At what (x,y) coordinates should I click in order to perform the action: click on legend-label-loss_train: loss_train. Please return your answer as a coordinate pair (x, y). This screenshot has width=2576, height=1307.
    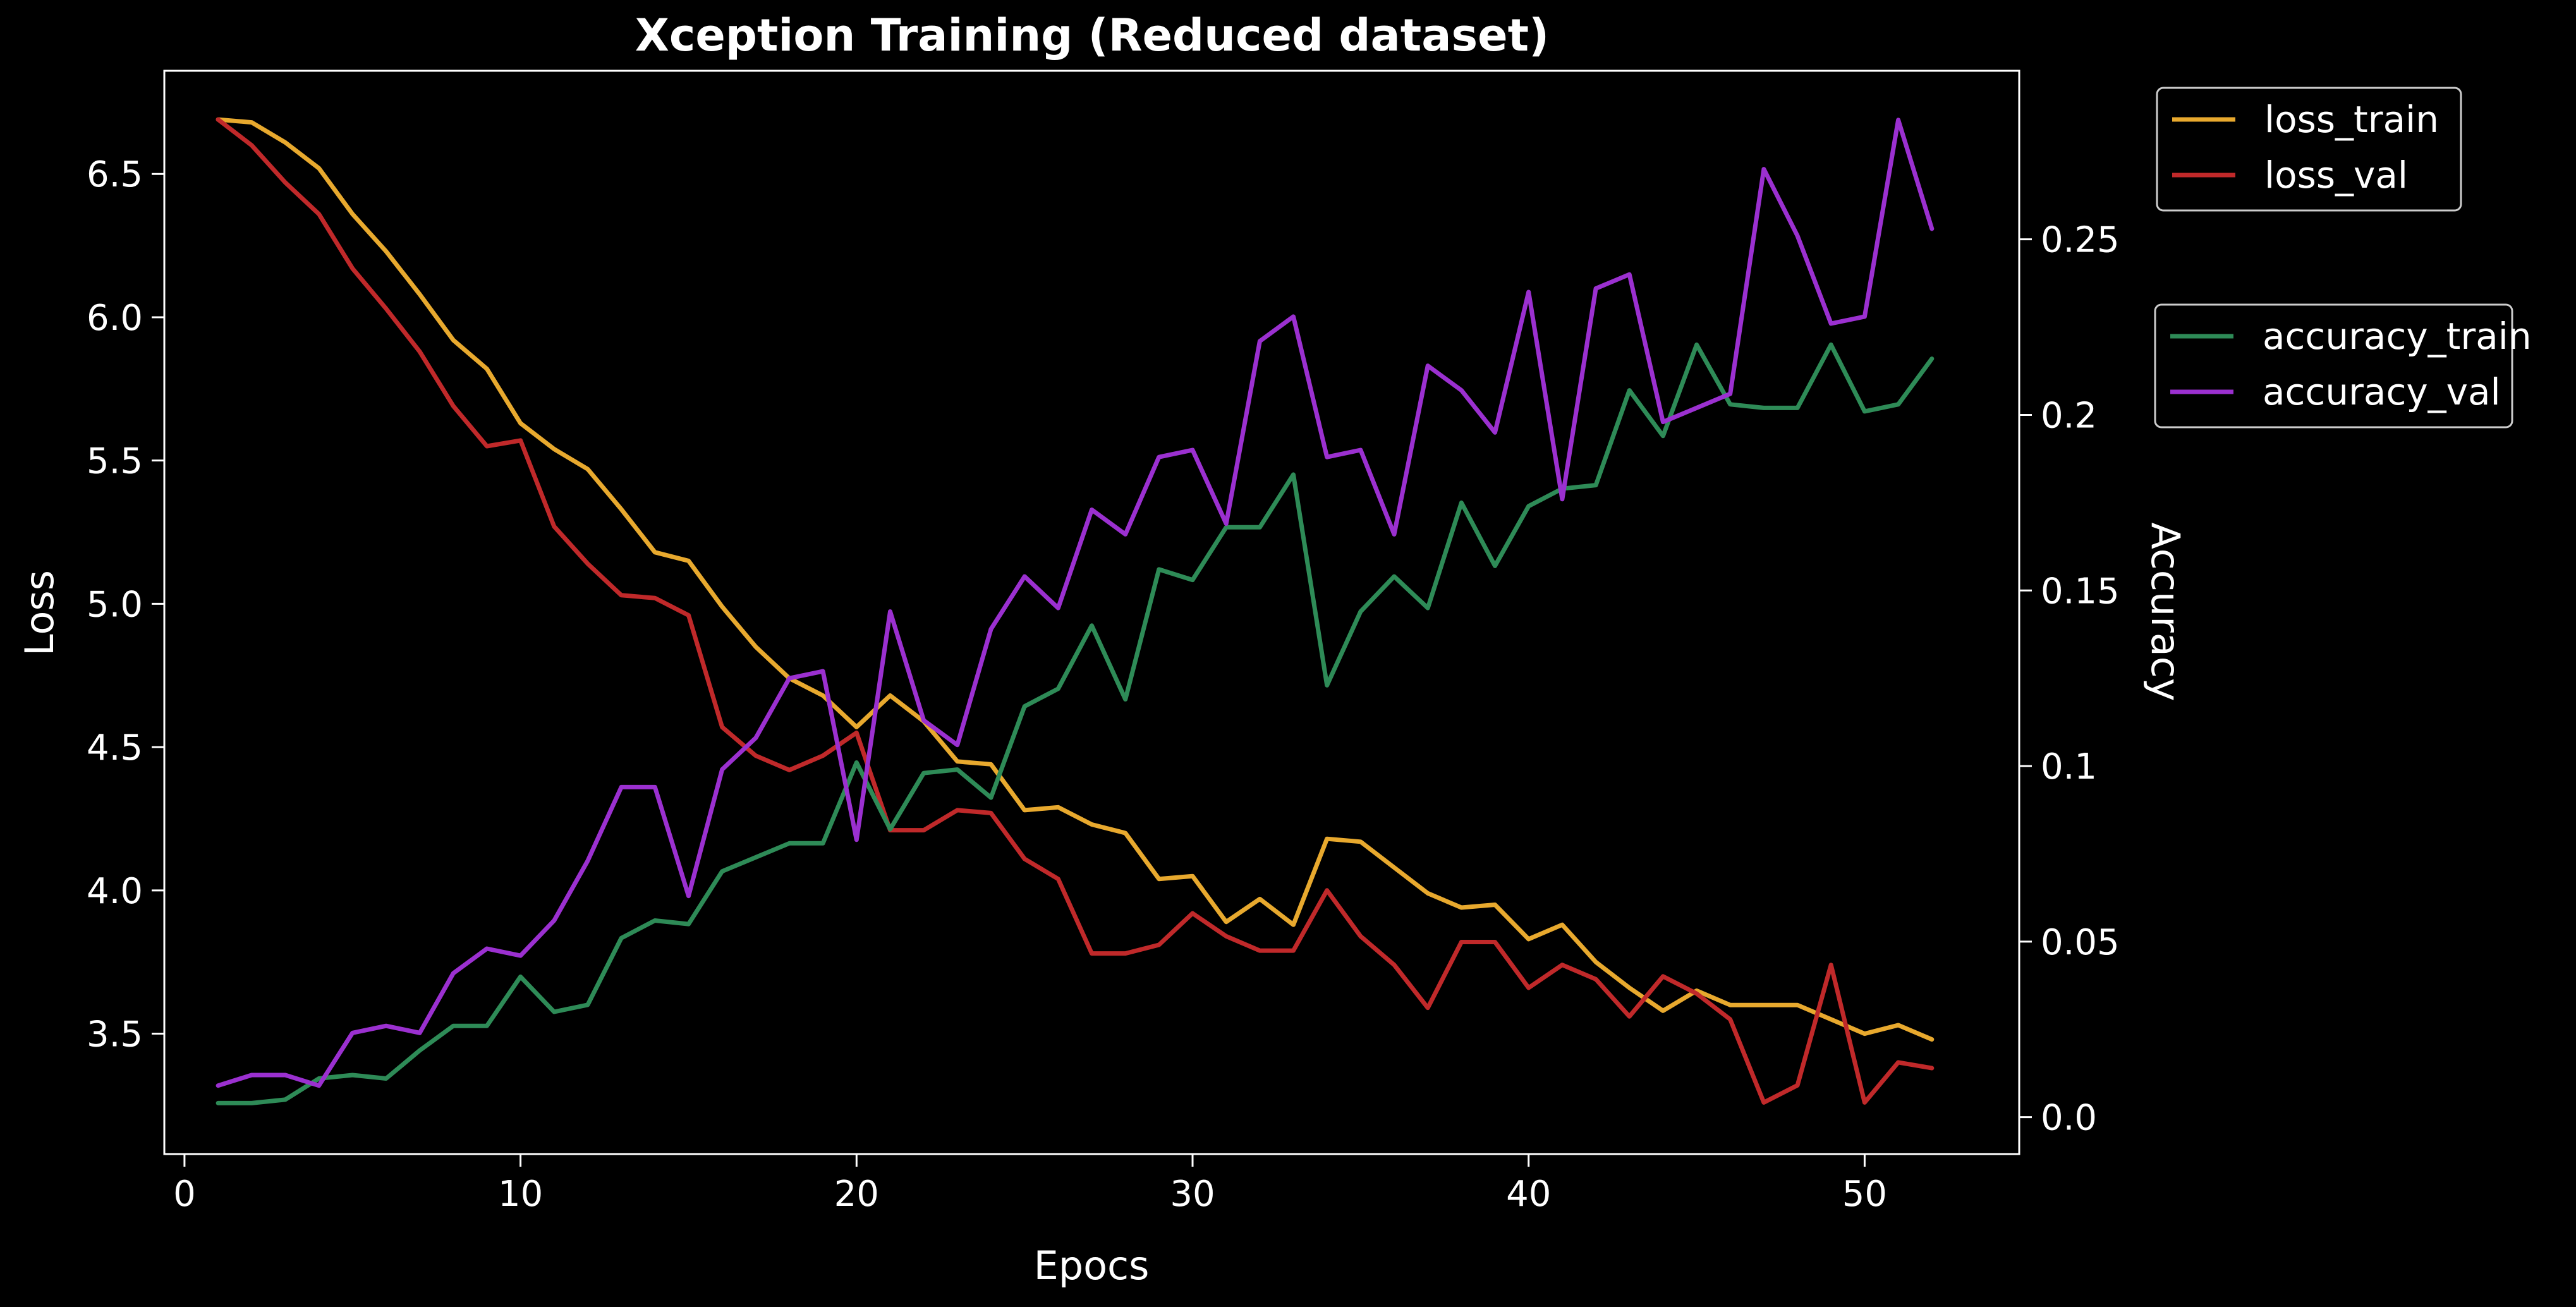
    Looking at the image, I should click on (2351, 119).